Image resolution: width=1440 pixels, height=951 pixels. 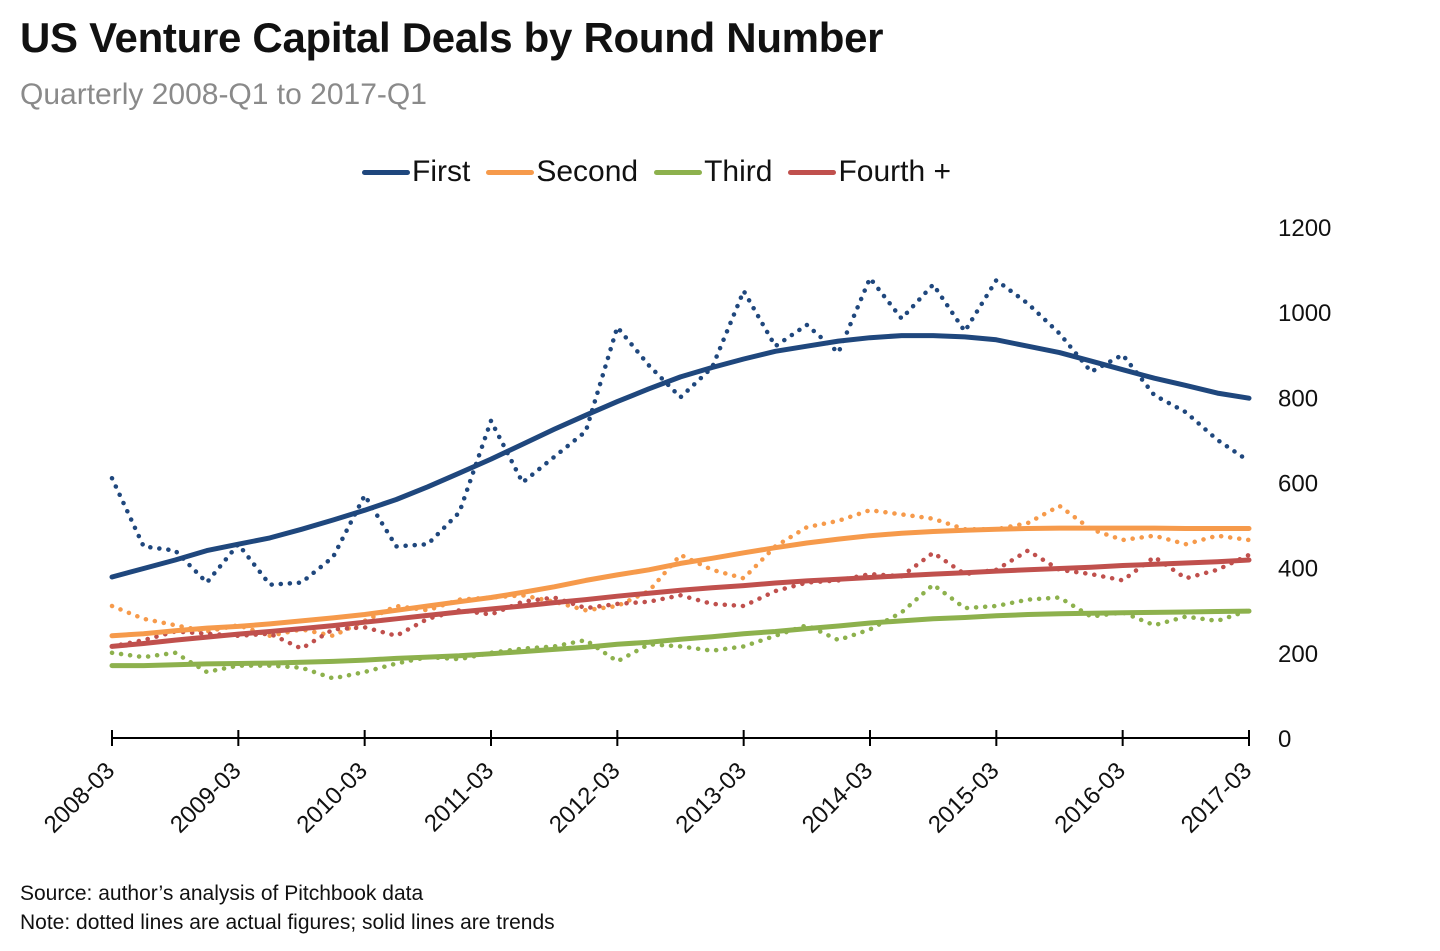 I want to click on y-tick-label: 600, so click(x=1298, y=484).